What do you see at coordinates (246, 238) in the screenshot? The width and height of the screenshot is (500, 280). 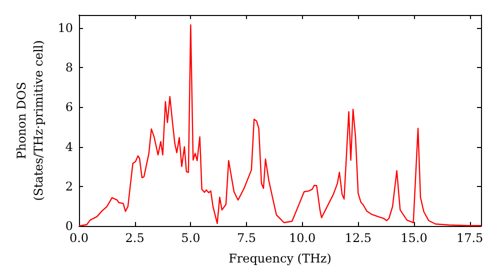 I see `x-tick-label: 7.5` at bounding box center [246, 238].